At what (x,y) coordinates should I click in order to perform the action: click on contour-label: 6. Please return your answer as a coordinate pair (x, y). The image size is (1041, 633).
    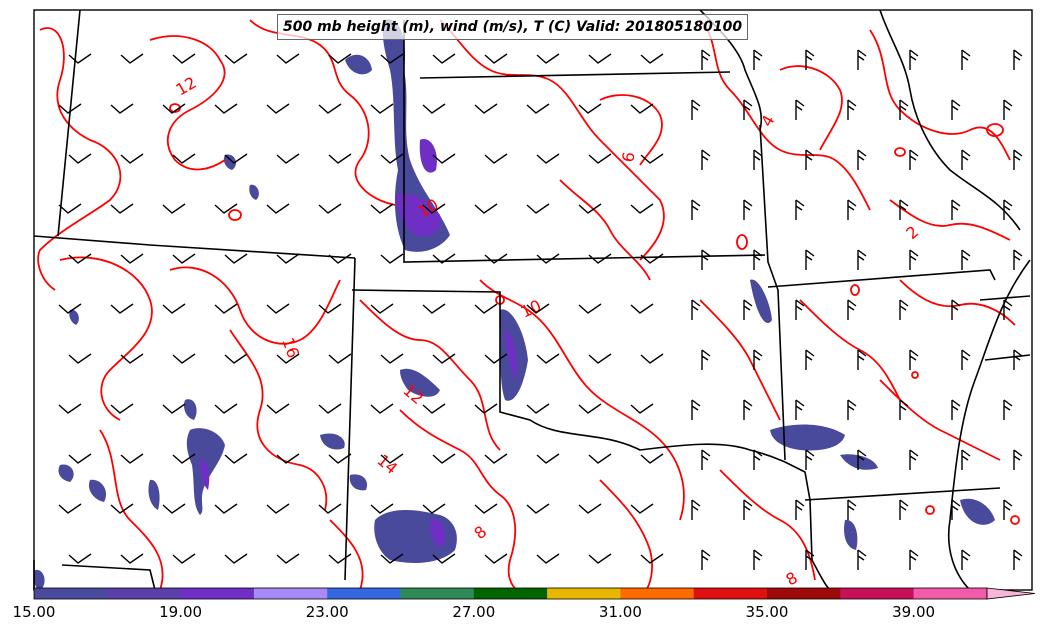
    Looking at the image, I should click on (628, 156).